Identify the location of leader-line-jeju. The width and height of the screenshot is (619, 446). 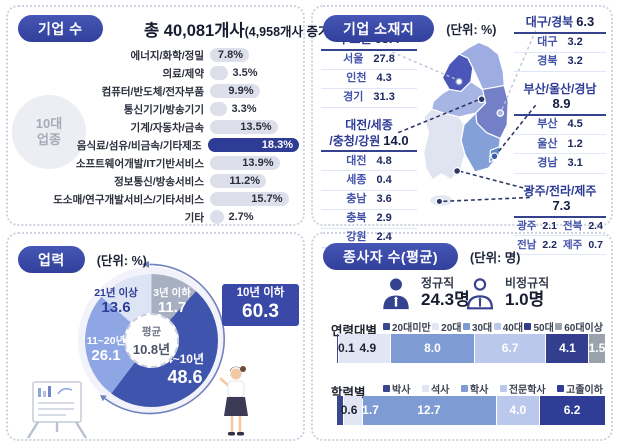
(485, 199).